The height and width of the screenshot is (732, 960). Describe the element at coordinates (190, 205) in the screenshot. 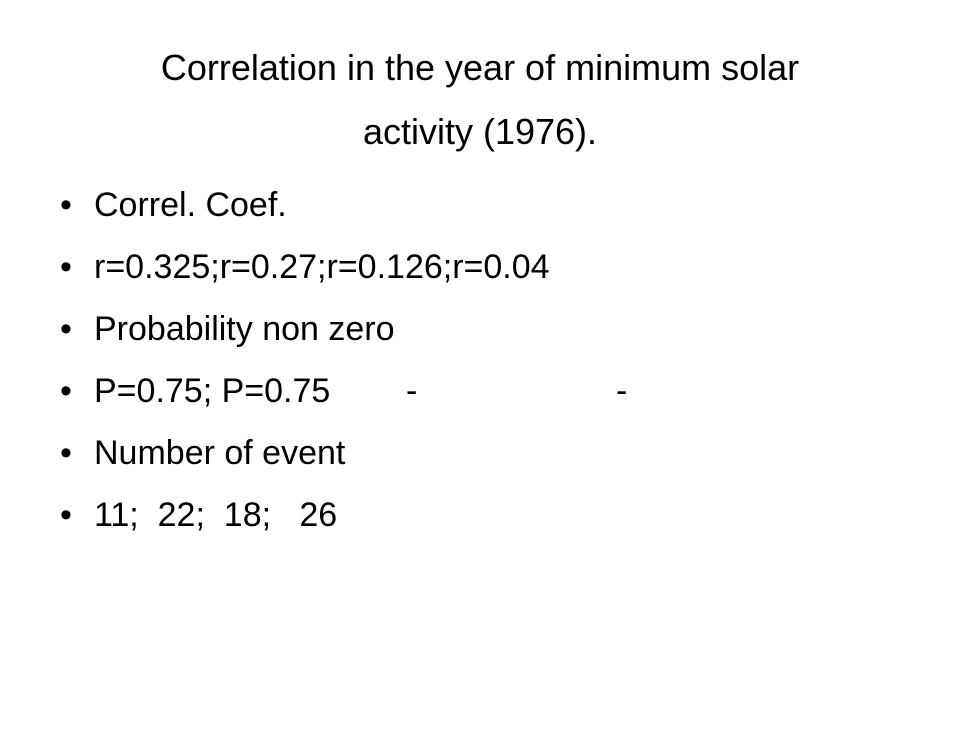

I see `bullet-text: Correl. Coef.` at that location.